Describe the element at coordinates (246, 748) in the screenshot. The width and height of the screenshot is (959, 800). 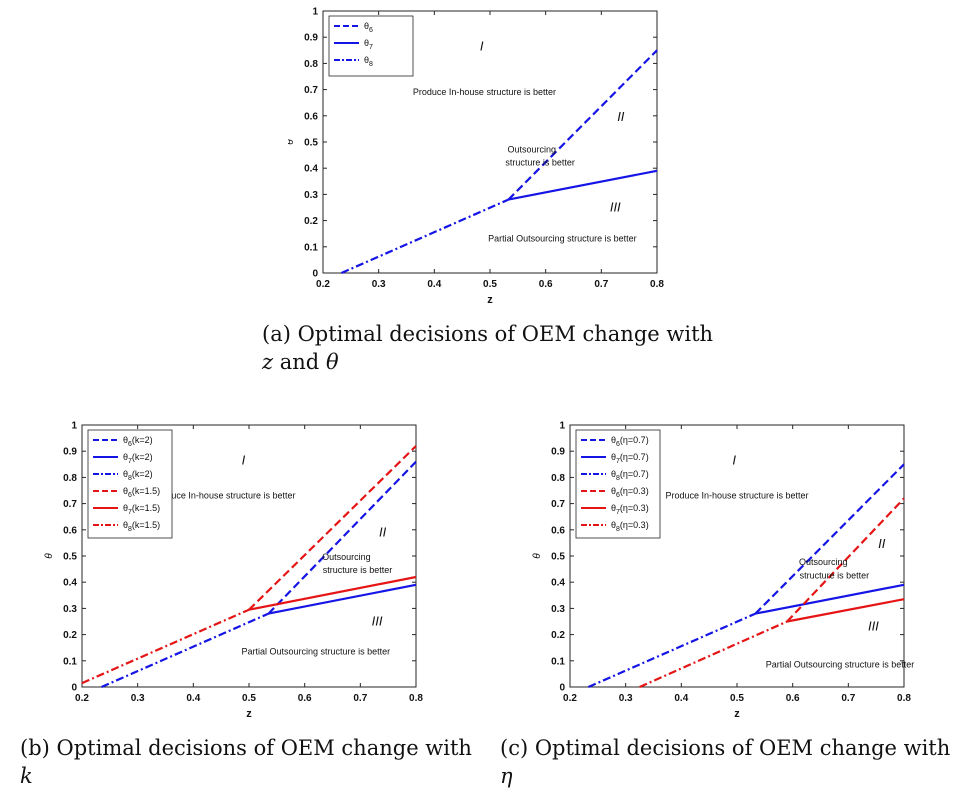
I see `caption-b-prefix: (b) Optimal decisions of OEM change with` at that location.